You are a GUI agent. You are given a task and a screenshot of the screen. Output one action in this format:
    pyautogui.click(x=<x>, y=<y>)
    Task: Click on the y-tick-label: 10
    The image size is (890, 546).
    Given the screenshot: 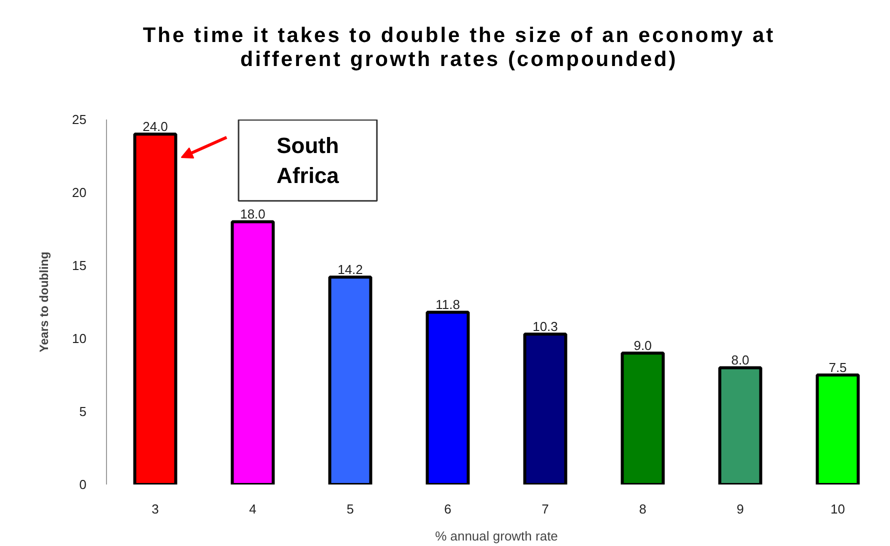 What is the action you would take?
    pyautogui.click(x=79, y=338)
    